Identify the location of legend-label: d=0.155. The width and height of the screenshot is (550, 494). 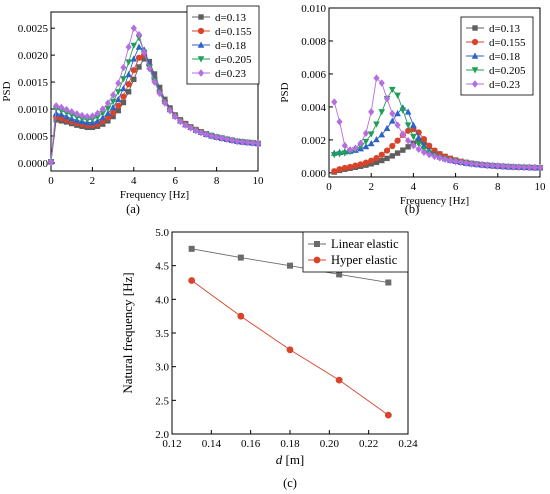
(507, 43).